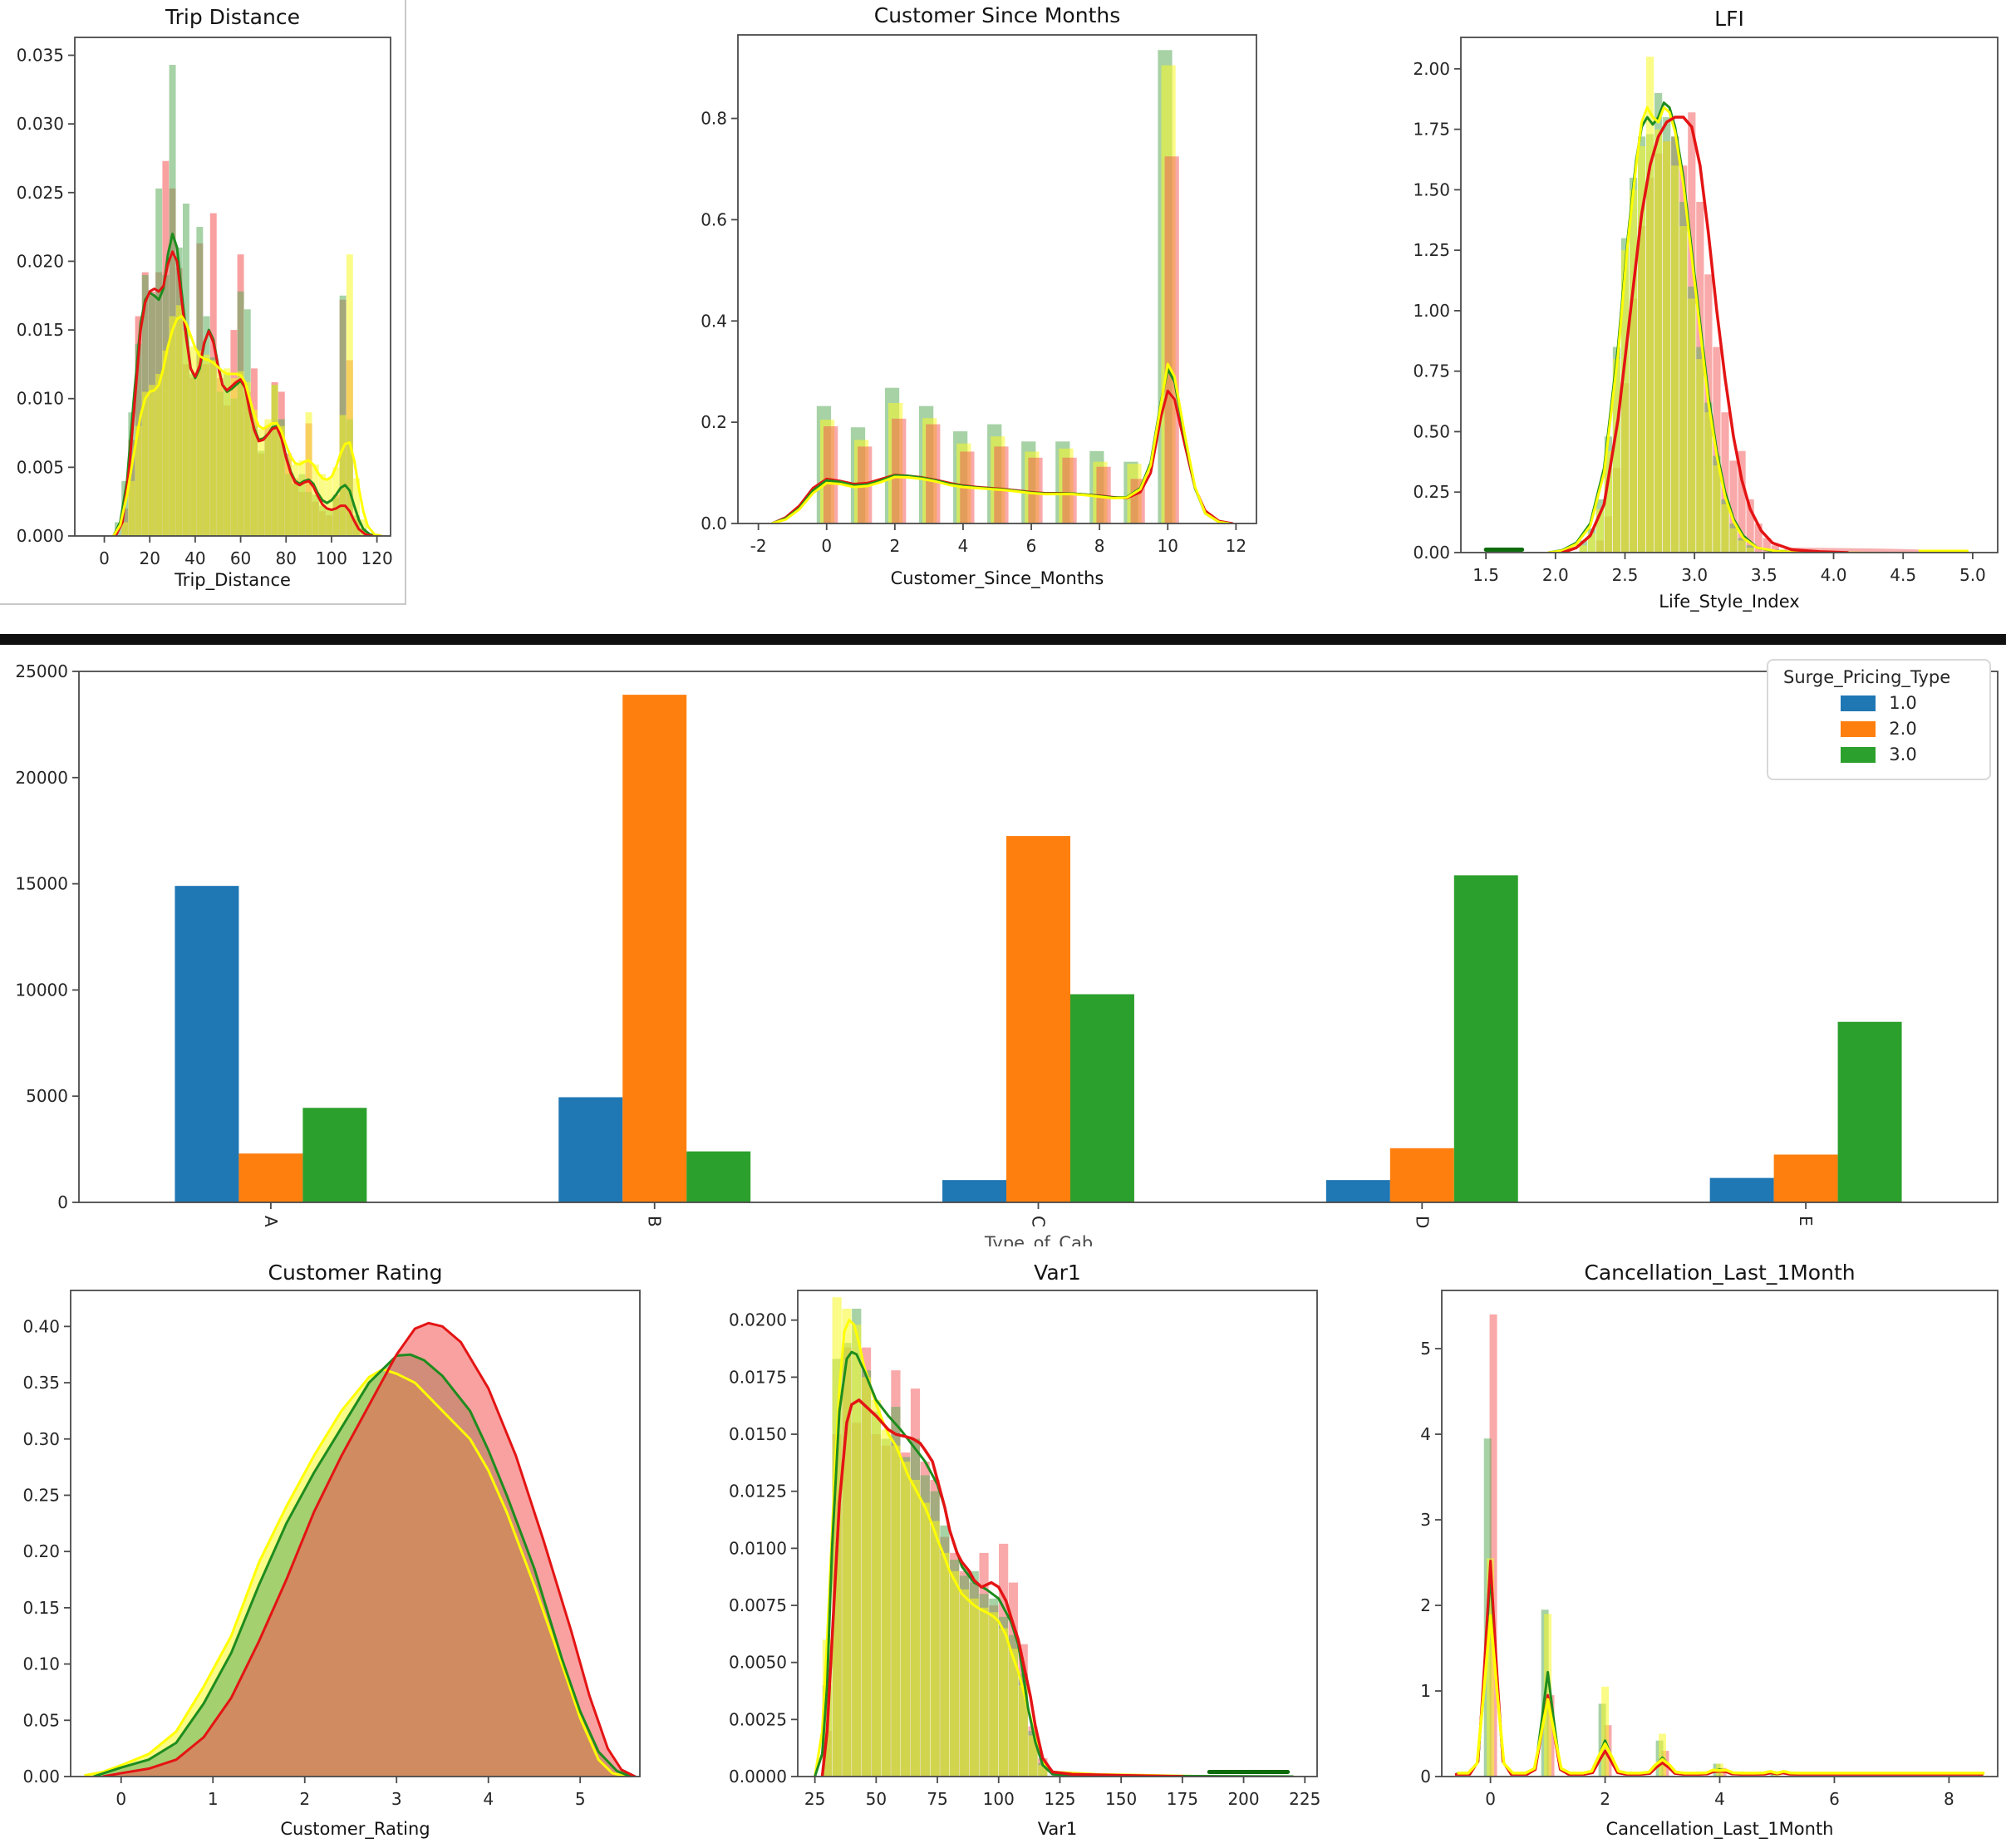  I want to click on legend-swatch-blue, so click(1858, 703).